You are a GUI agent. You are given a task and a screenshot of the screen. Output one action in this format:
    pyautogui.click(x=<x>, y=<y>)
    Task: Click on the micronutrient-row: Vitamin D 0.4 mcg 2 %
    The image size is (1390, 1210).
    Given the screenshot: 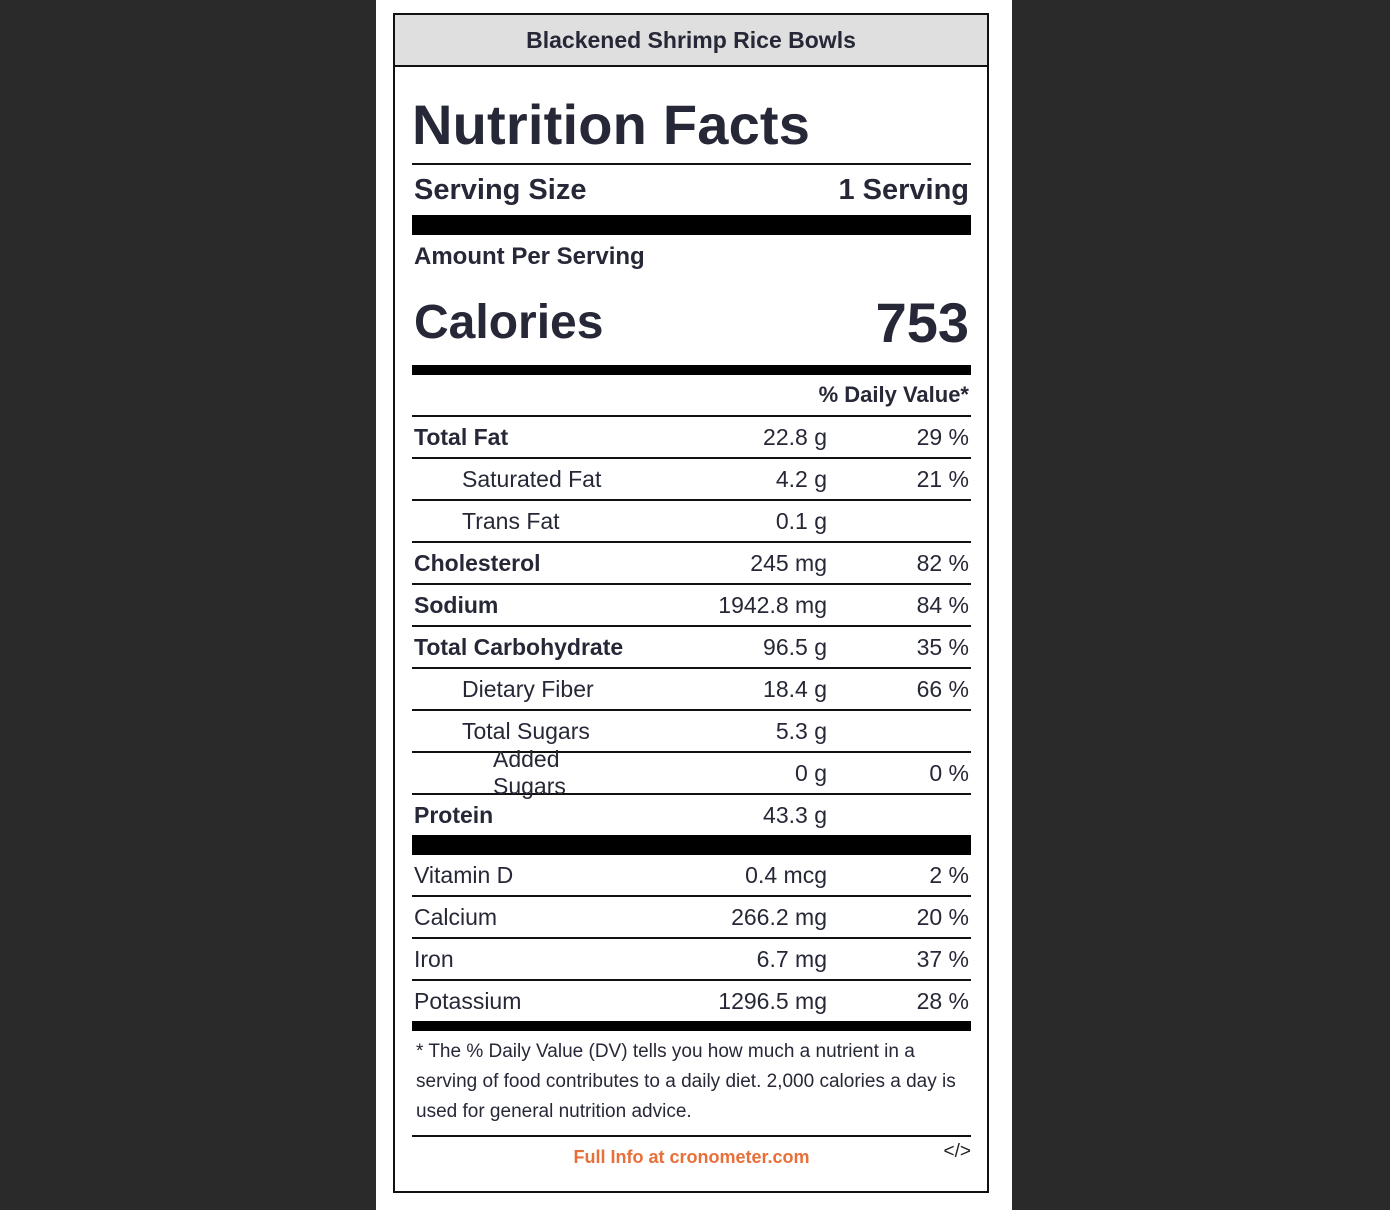 What is the action you would take?
    pyautogui.click(x=691, y=876)
    